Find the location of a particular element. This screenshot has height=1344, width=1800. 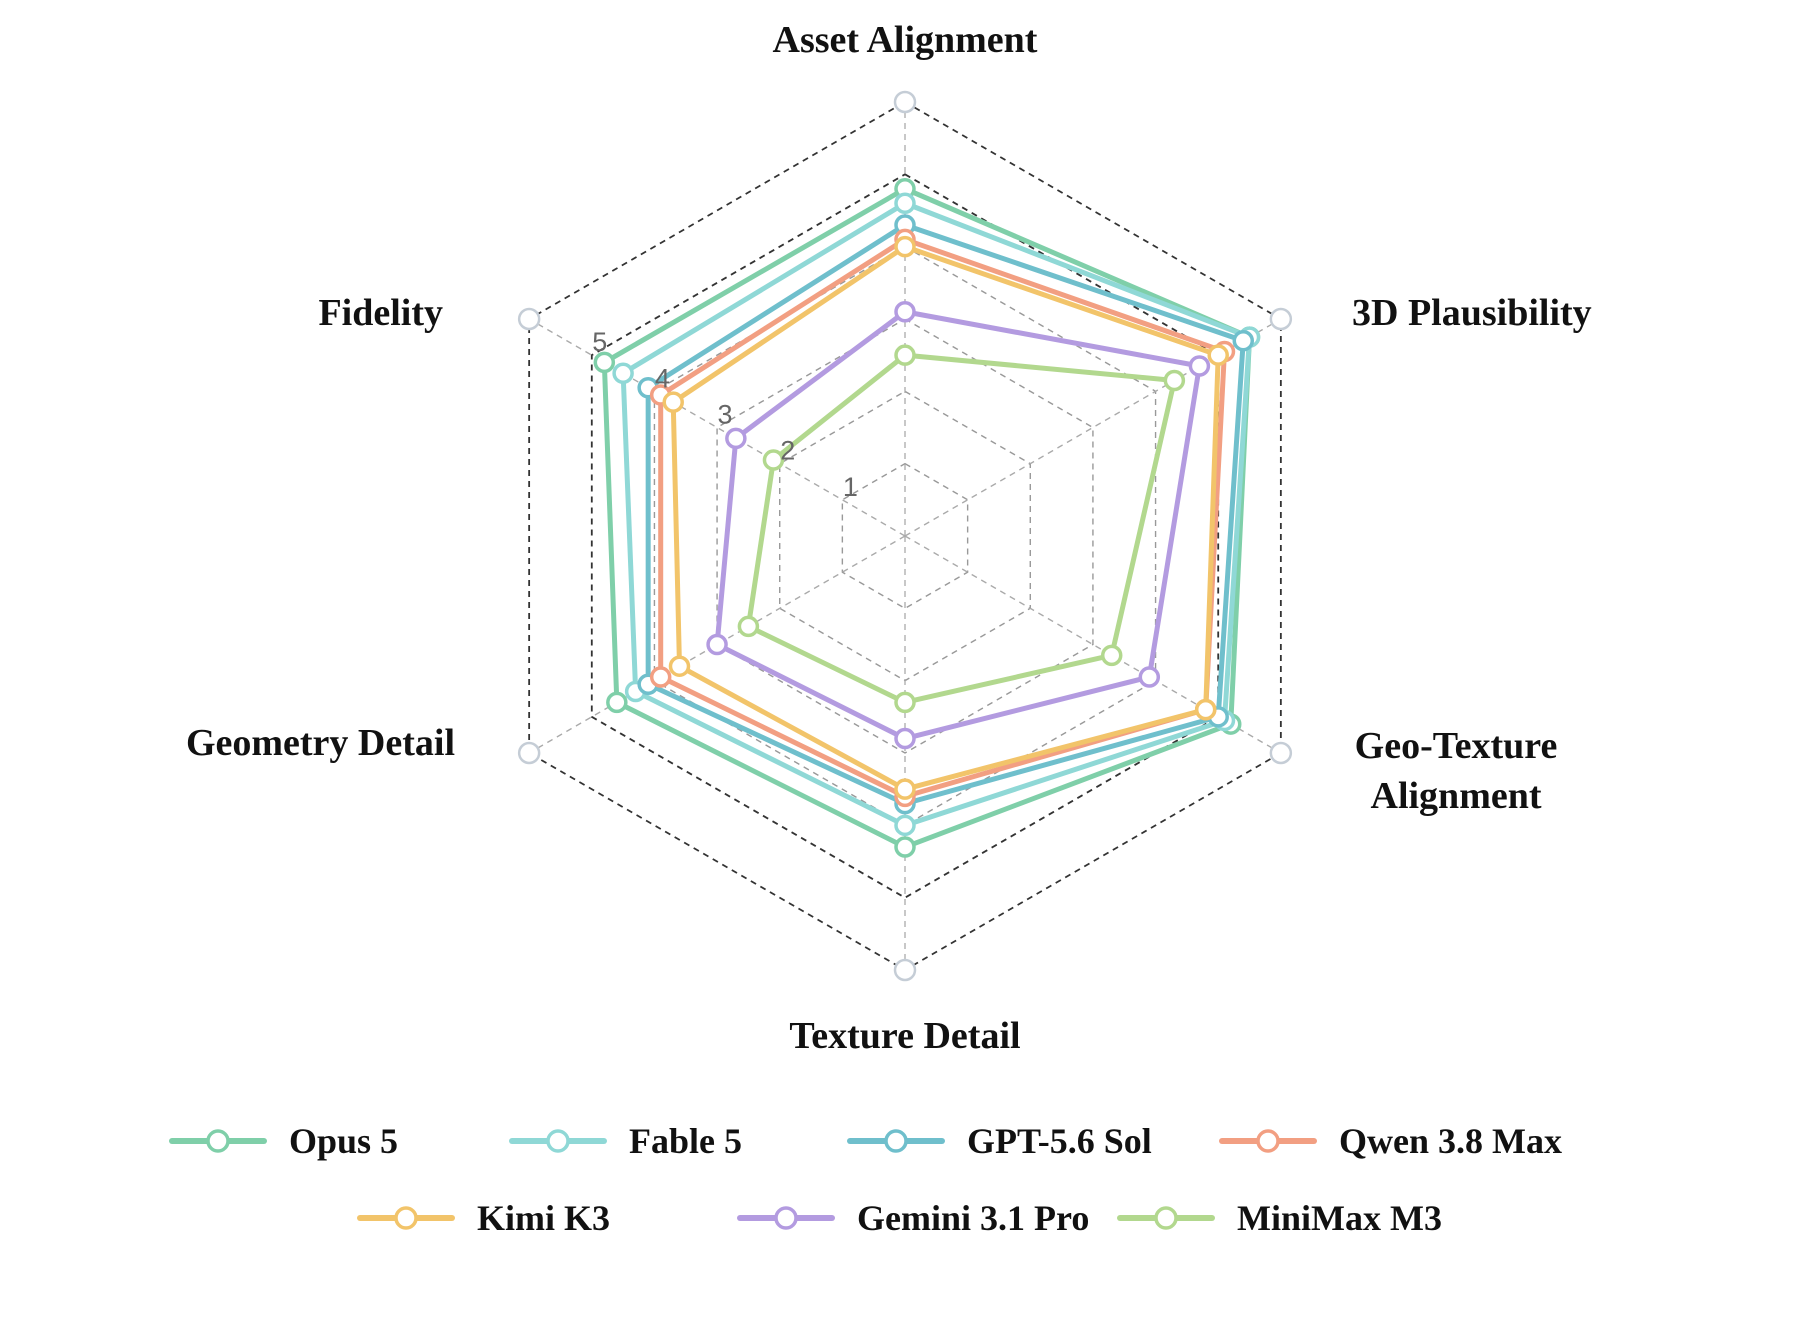

axis-label-1: Asset Alignment is located at coordinates (905, 40).